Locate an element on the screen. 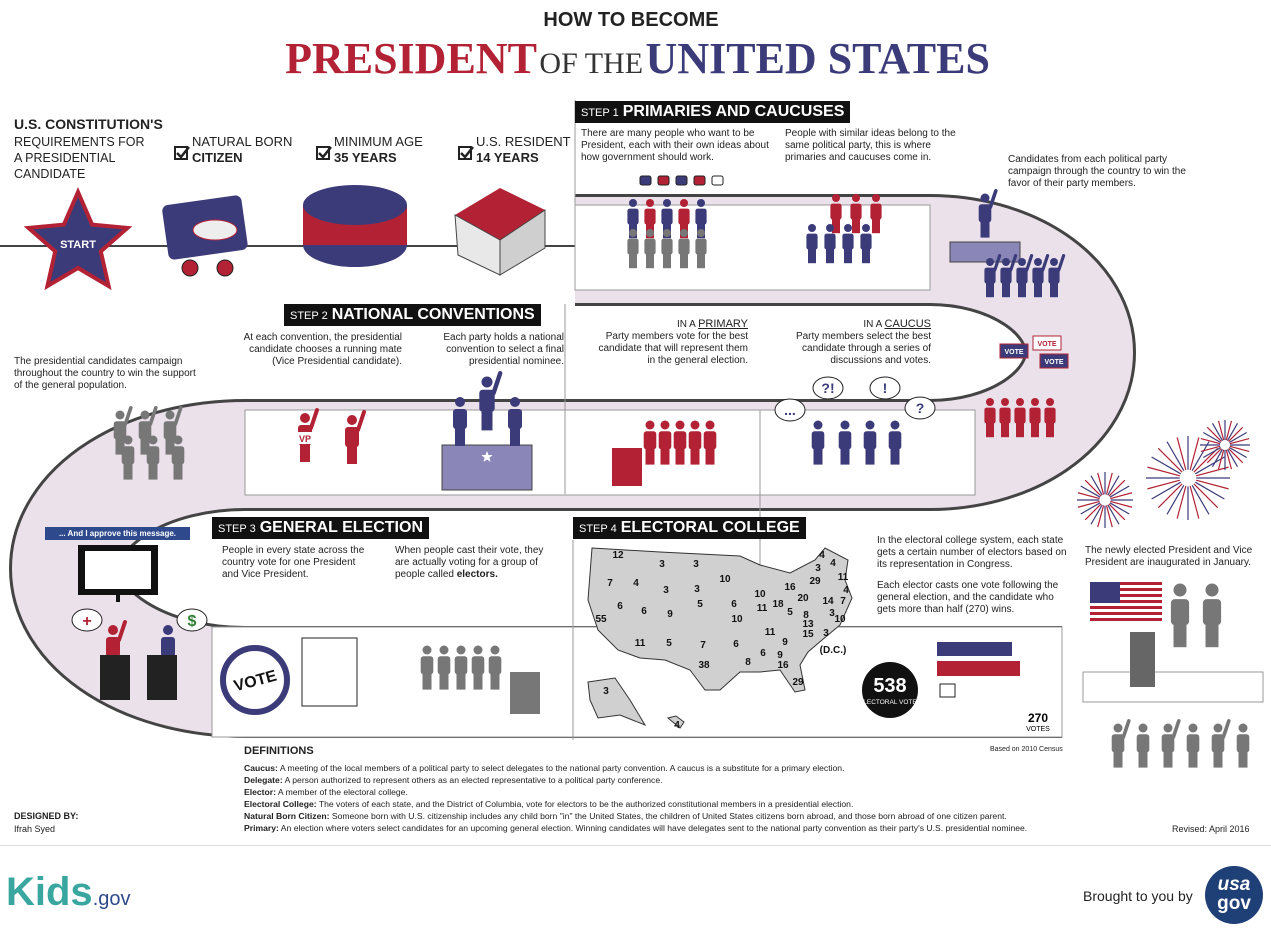 This screenshot has width=1271, height=931. speech-bubble is located at coordinates (192, 620).